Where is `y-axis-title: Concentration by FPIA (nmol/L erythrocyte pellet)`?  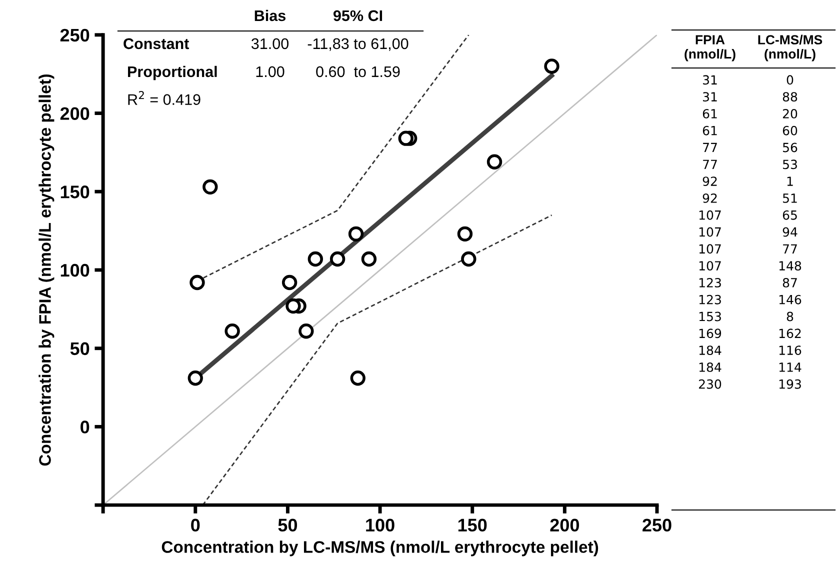
y-axis-title: Concentration by FPIA (nmol/L erythrocyte pellet) is located at coordinates (46, 270).